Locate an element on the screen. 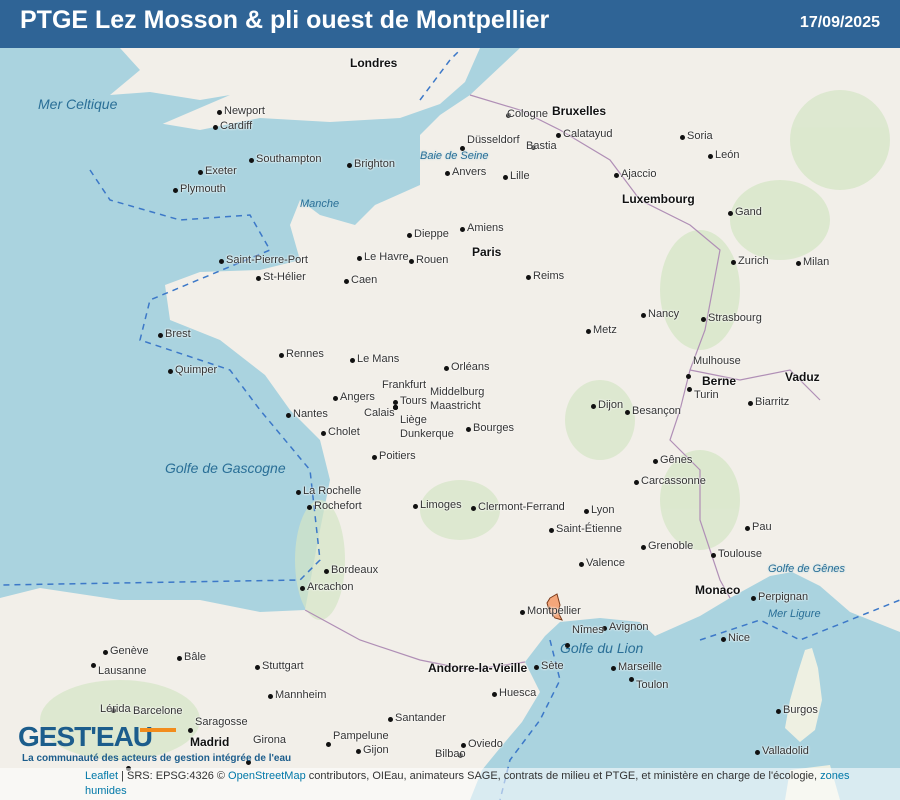 The image size is (900, 800). capital-label: Bruxelles is located at coordinates (579, 111).